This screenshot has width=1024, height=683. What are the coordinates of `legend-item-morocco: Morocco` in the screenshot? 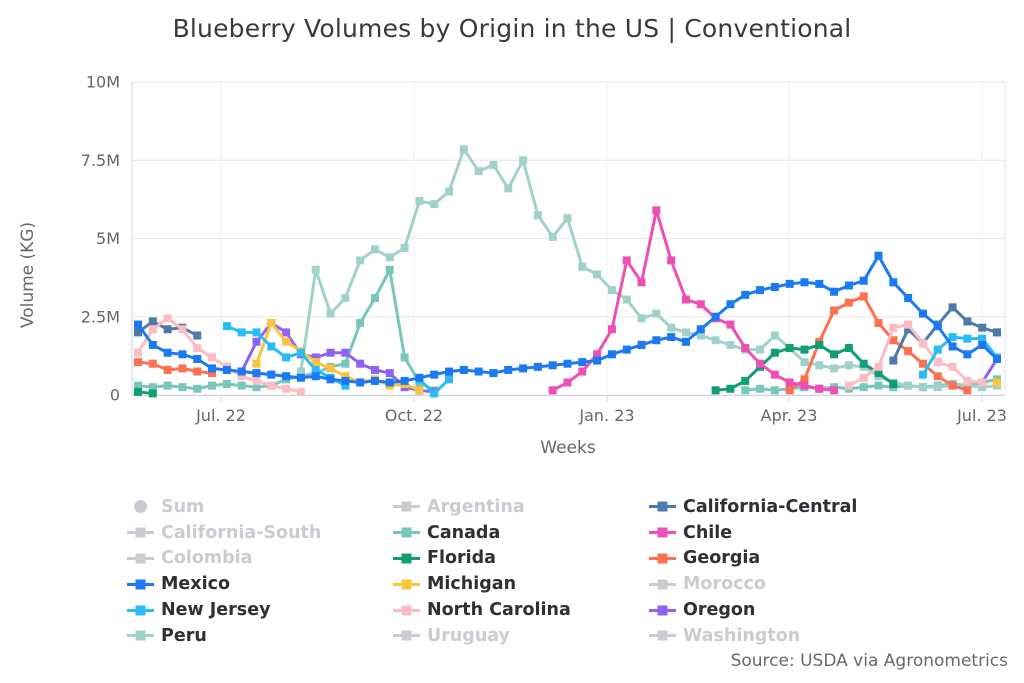 It's located at (753, 584).